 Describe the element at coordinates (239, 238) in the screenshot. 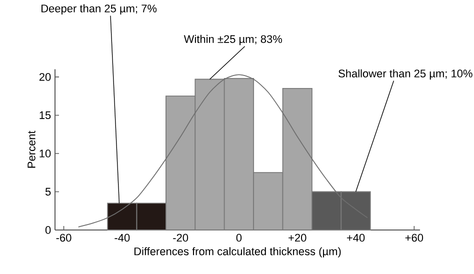

I see `x-tick-label: 0` at that location.